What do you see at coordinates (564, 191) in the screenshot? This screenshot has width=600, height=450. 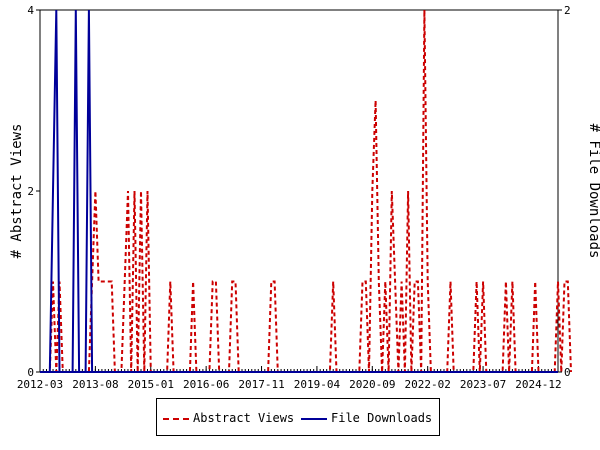 I see `y-axis-right: 02` at bounding box center [564, 191].